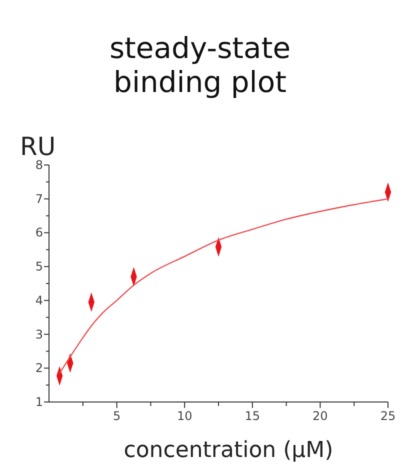  What do you see at coordinates (39, 368) in the screenshot?
I see `y-tick-label: 2` at bounding box center [39, 368].